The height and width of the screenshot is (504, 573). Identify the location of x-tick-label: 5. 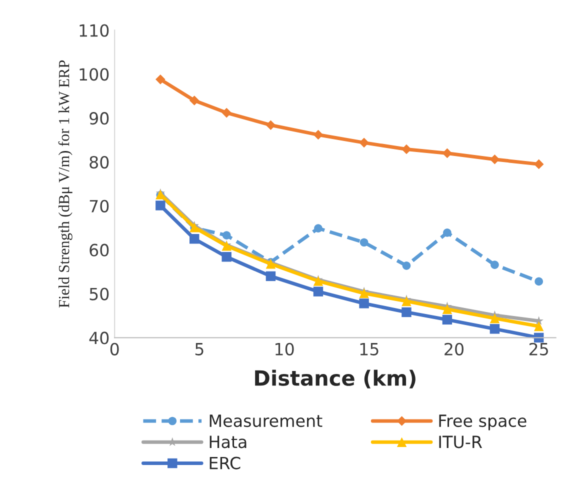
(199, 349).